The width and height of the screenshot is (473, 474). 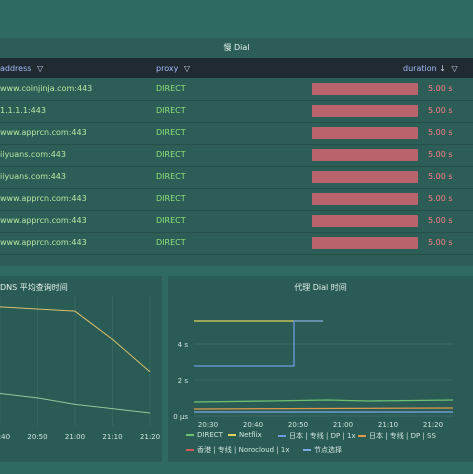 What do you see at coordinates (322, 436) in the screenshot?
I see `legend-label: 日本 | 专线 | DP | 1x` at bounding box center [322, 436].